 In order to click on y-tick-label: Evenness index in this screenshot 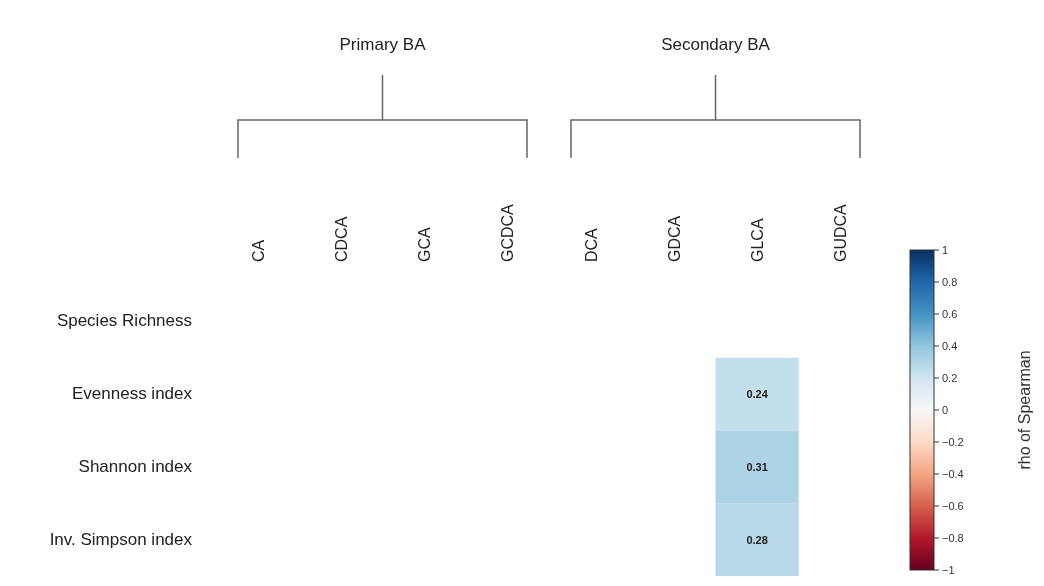, I will do `click(132, 394)`.